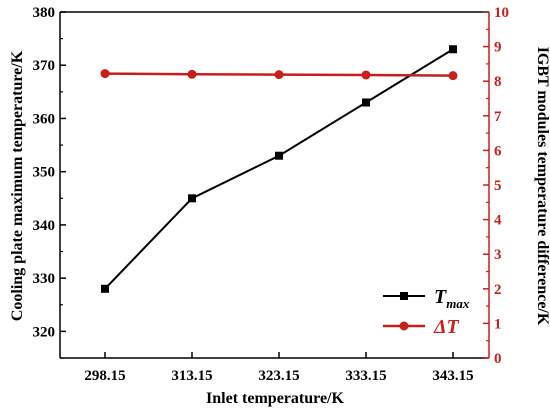 The height and width of the screenshot is (410, 550). I want to click on x-tick-label: 343.15, so click(452, 376).